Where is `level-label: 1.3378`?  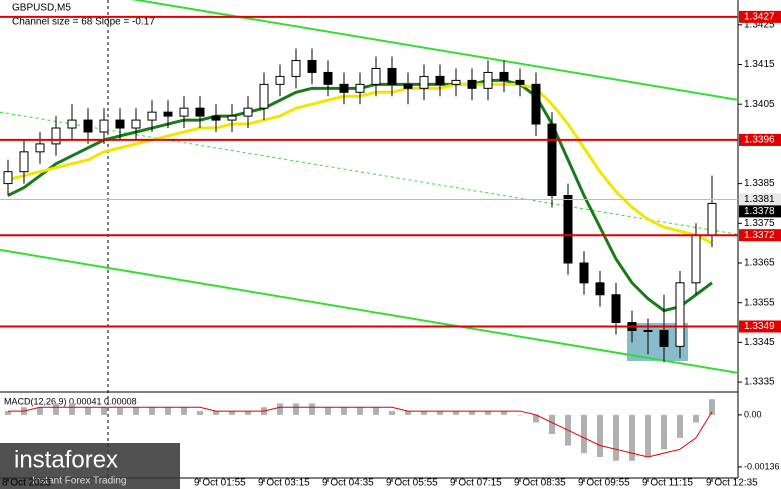 level-label: 1.3378 is located at coordinates (759, 211).